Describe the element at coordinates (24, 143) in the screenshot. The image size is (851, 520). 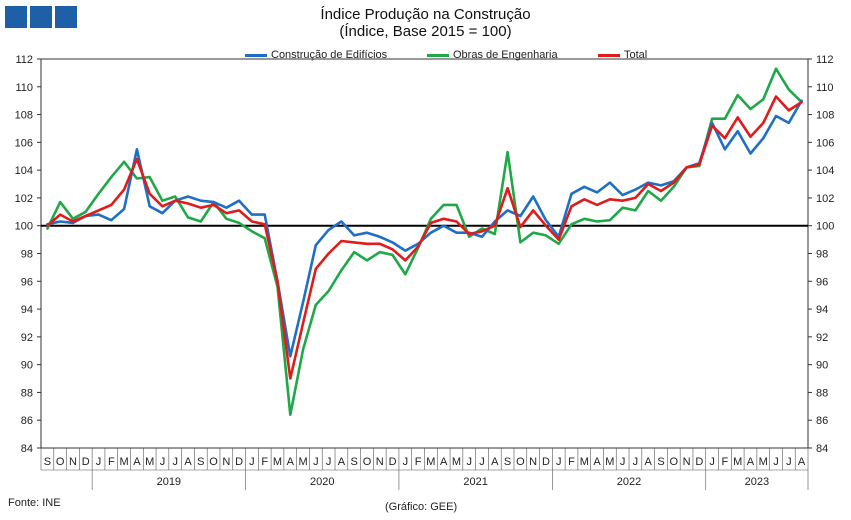
I see `y-tick-label-left: 106` at that location.